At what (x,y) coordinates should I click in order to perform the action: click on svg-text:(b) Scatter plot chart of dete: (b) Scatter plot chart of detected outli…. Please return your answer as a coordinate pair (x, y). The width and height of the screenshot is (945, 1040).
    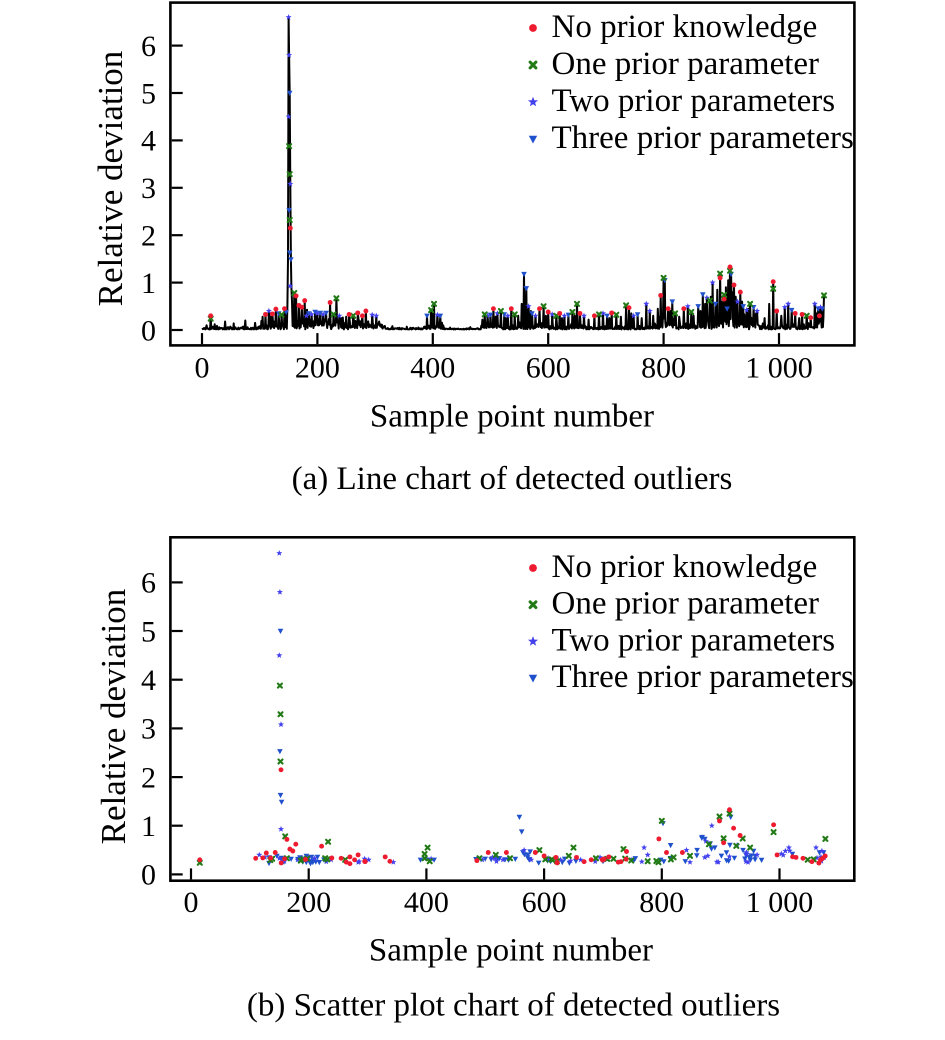
    Looking at the image, I should click on (513, 1005).